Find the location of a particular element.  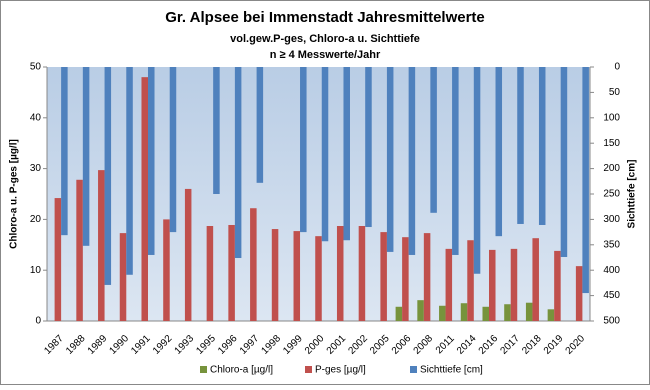

y-tick-label: 0 is located at coordinates (38, 321).